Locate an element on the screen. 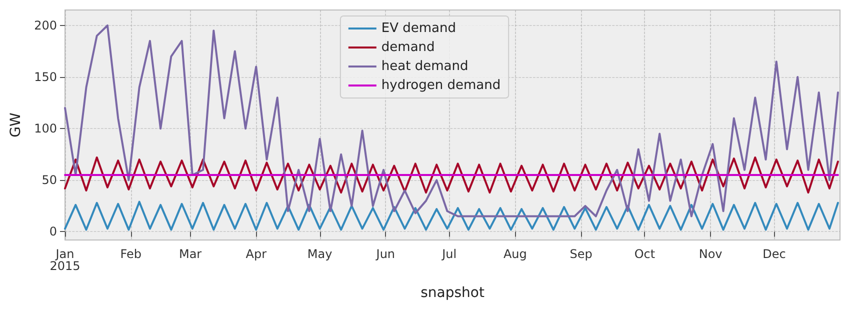  legend-label: hydrogen demand is located at coordinates (441, 85).